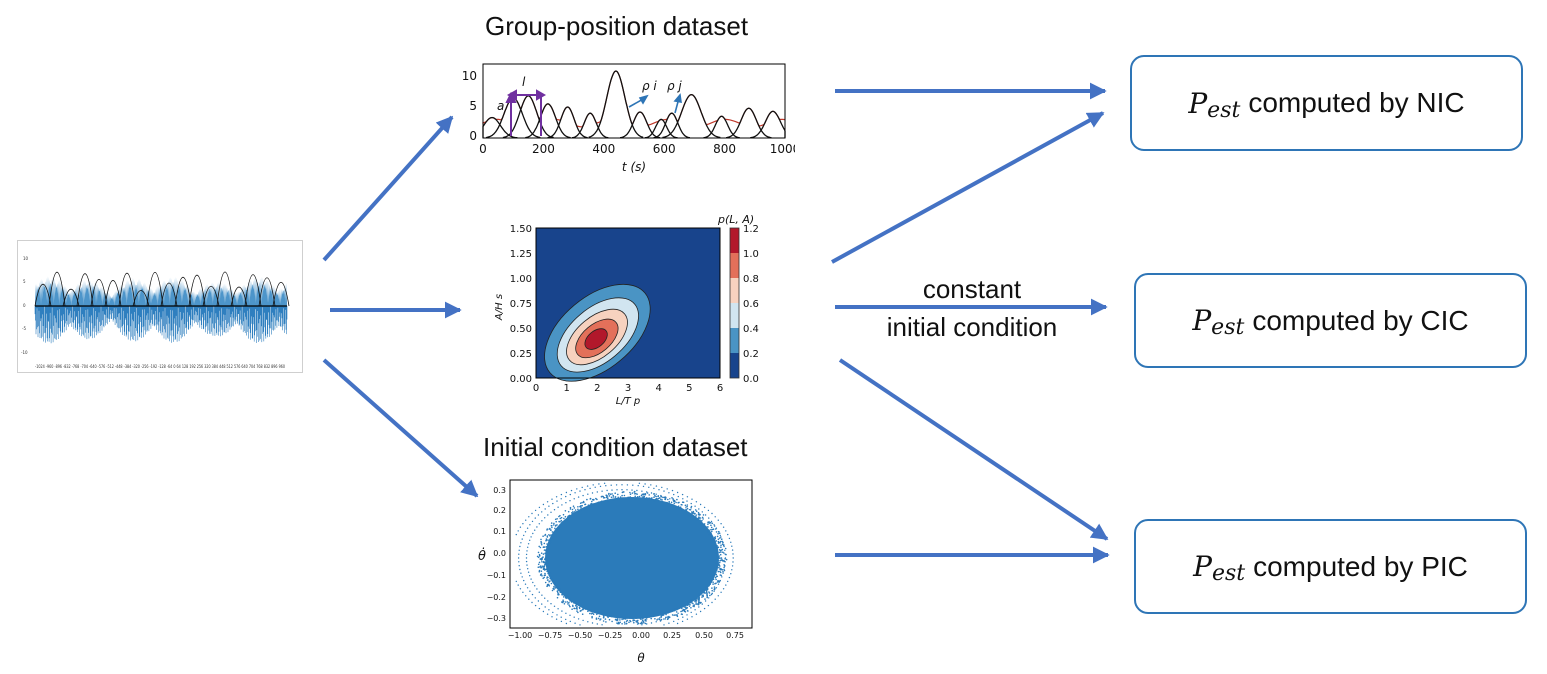 This screenshot has height=674, width=1547. Describe the element at coordinates (473, 106) in the screenshot. I see `group-y-tick: 5` at that location.